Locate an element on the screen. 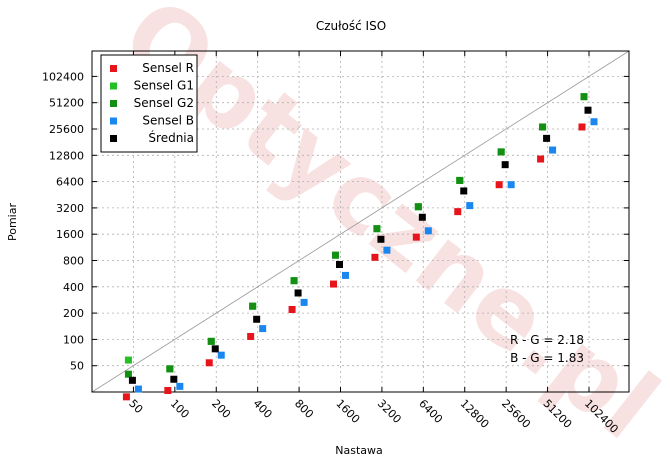  x-tick-label: 200 is located at coordinates (221, 409).